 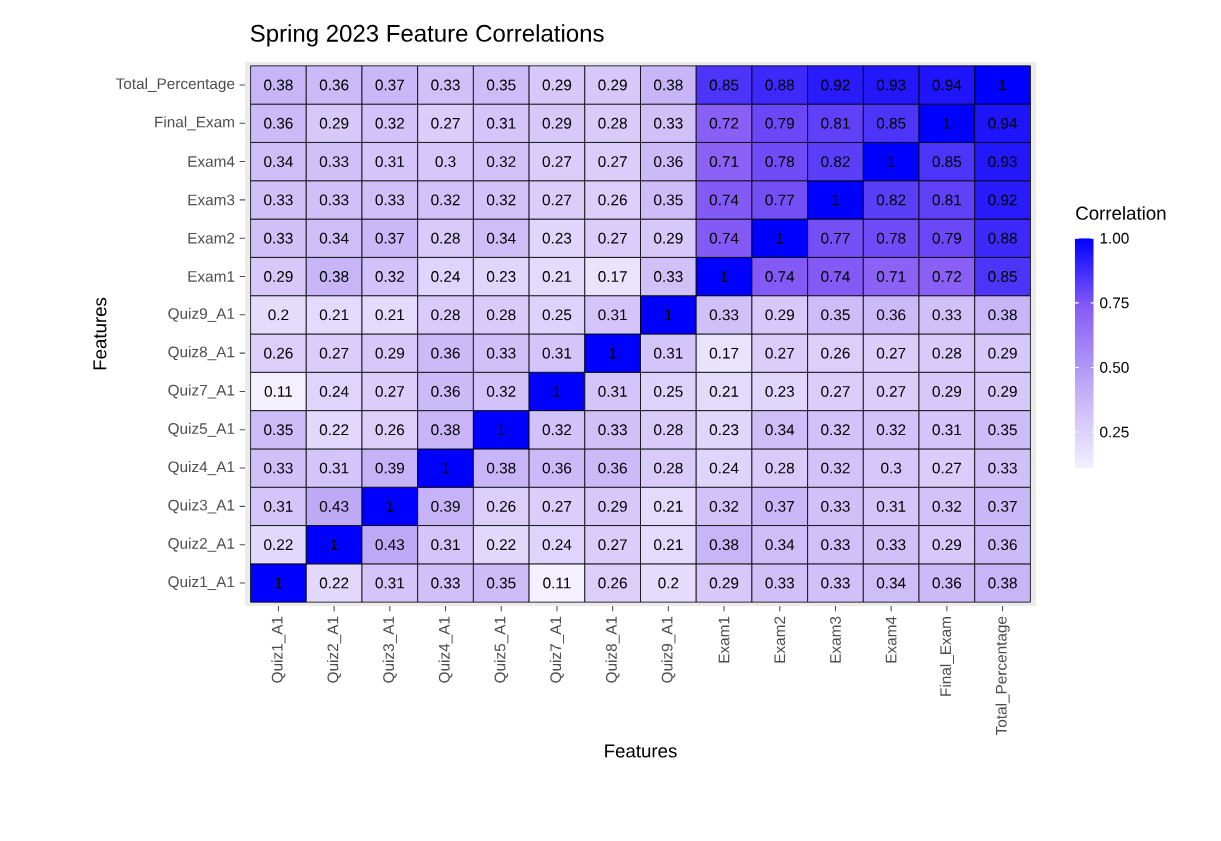 What do you see at coordinates (389, 649) in the screenshot?
I see `x-tick-label: Quiz3_A1` at bounding box center [389, 649].